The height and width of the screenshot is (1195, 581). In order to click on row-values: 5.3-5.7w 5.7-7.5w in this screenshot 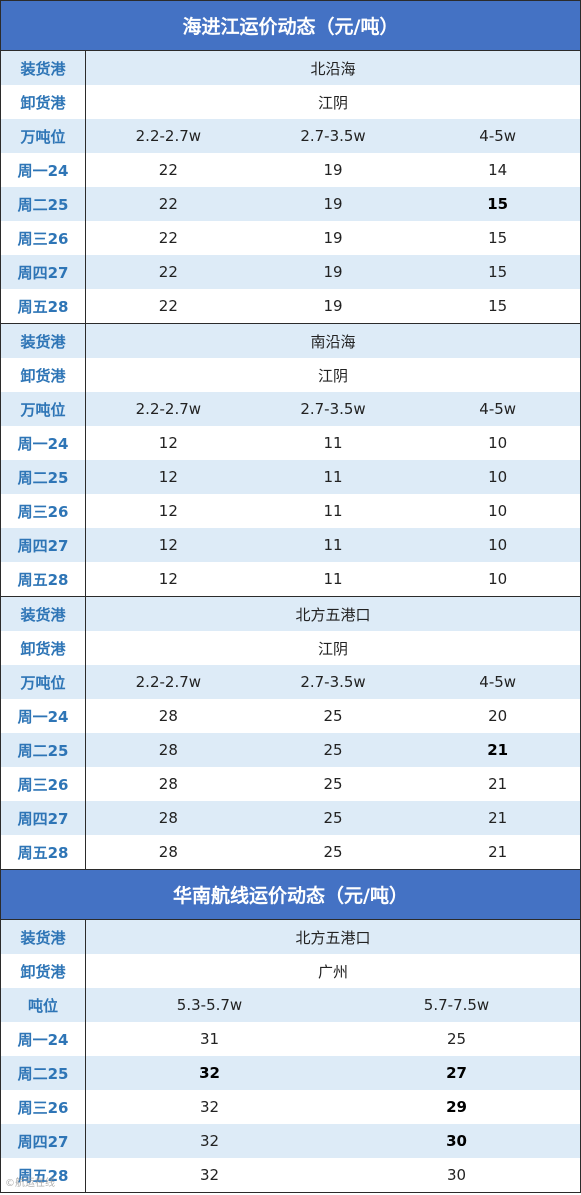, I will do `click(333, 1005)`.